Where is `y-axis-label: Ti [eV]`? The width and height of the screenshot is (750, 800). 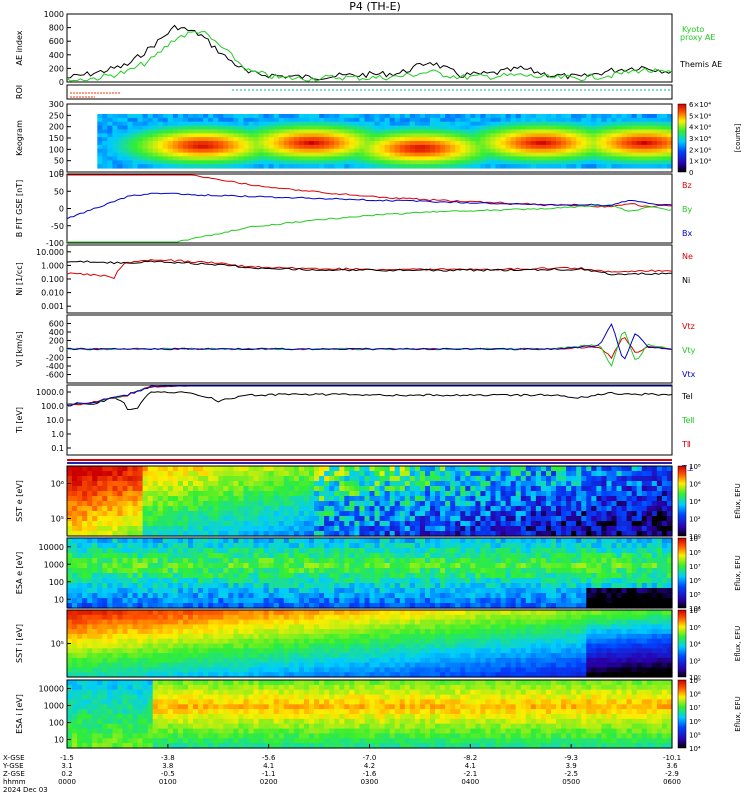 y-axis-label: Ti [eV] is located at coordinates (19, 420).